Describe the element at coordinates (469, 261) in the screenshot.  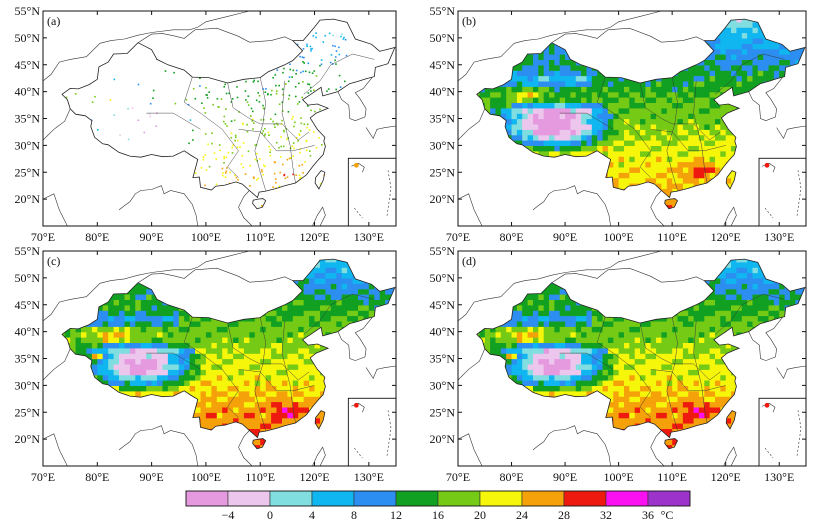
I see `panel-label: (d)` at that location.